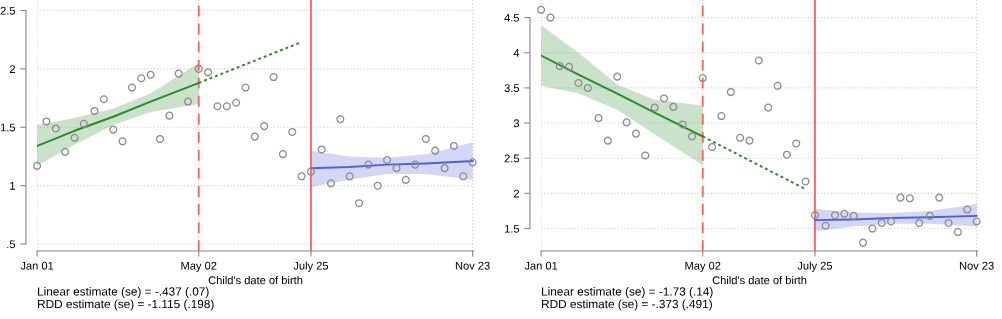  What do you see at coordinates (12, 186) in the screenshot?
I see `y-tick-label: 1` at bounding box center [12, 186].